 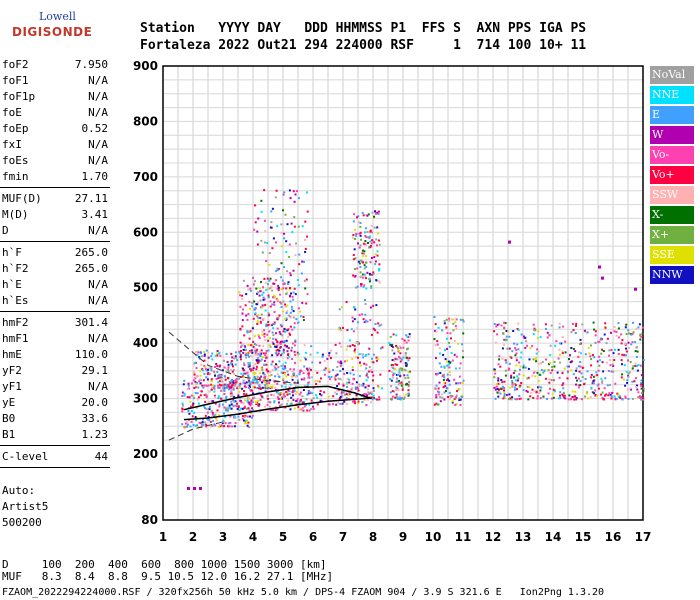 What do you see at coordinates (19, 96) in the screenshot?
I see `param-label: foF1p` at bounding box center [19, 96].